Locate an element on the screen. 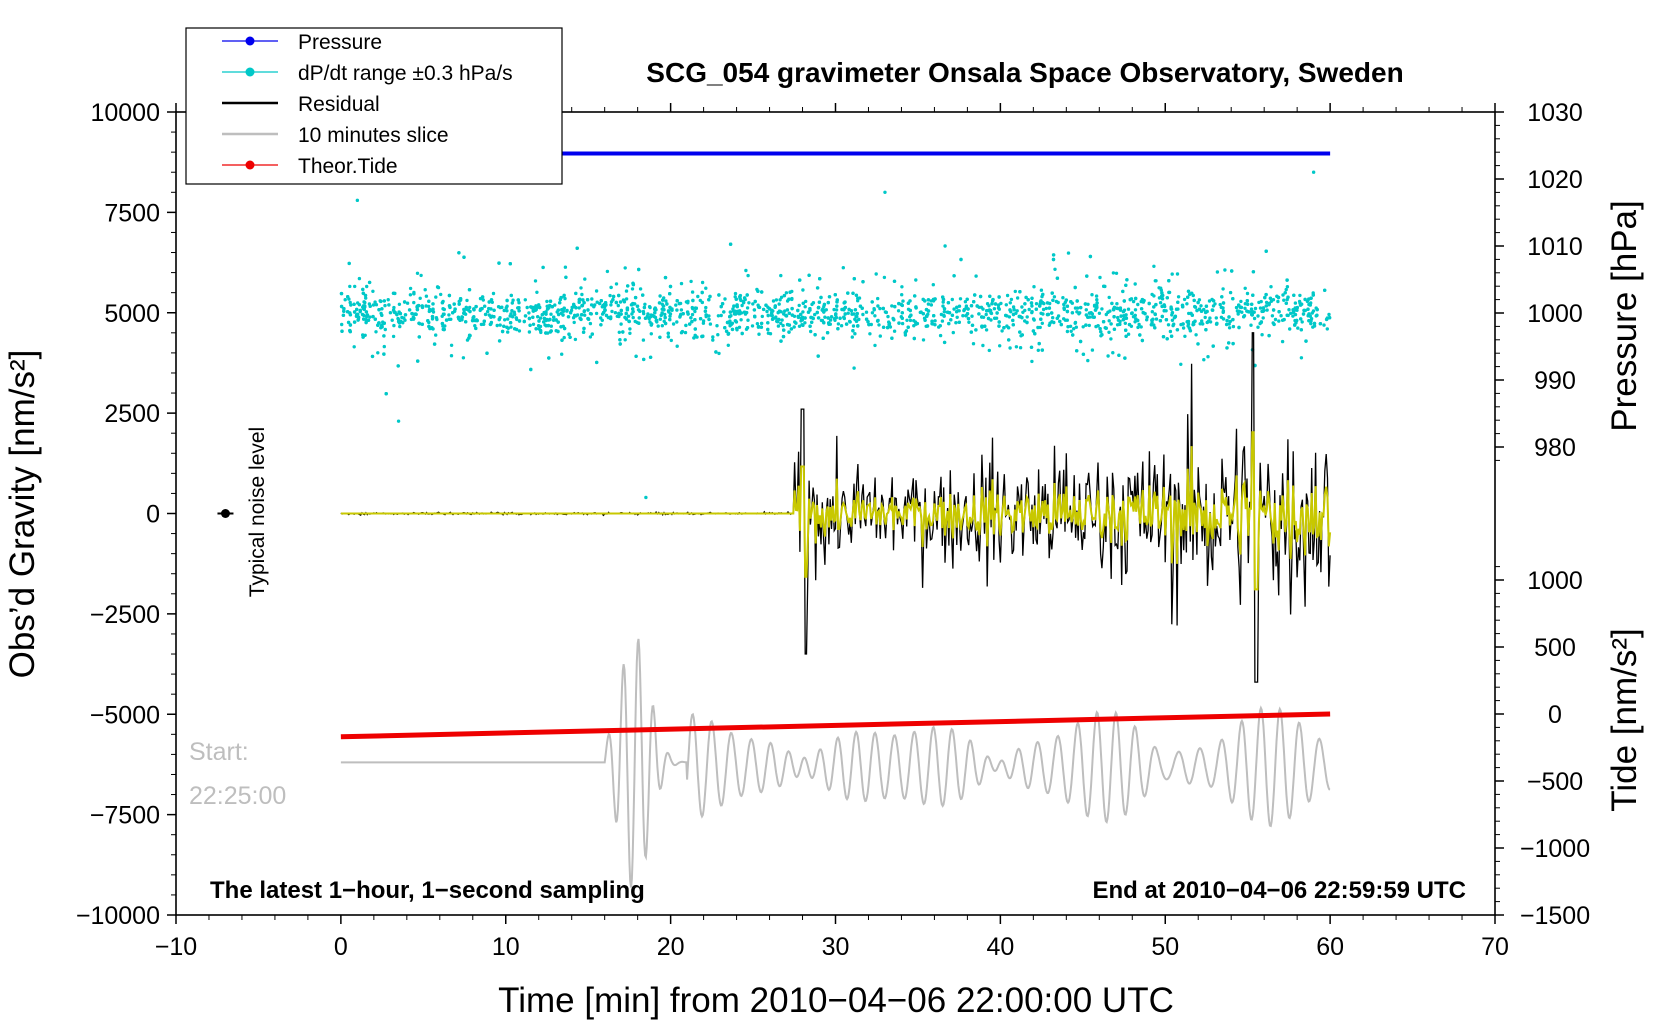 This screenshot has height=1020, width=1676. legend-marker is located at coordinates (250, 165).